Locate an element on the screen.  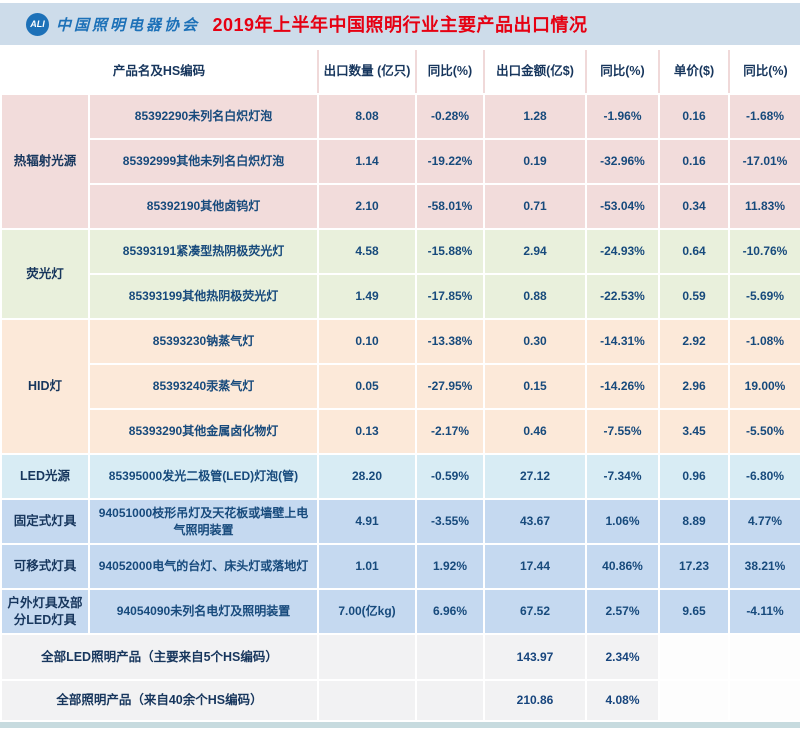
summary-row: 全部LED照明产品（主要来自5个HS编码） 143.97 2.34% is located at coordinates (400, 657).